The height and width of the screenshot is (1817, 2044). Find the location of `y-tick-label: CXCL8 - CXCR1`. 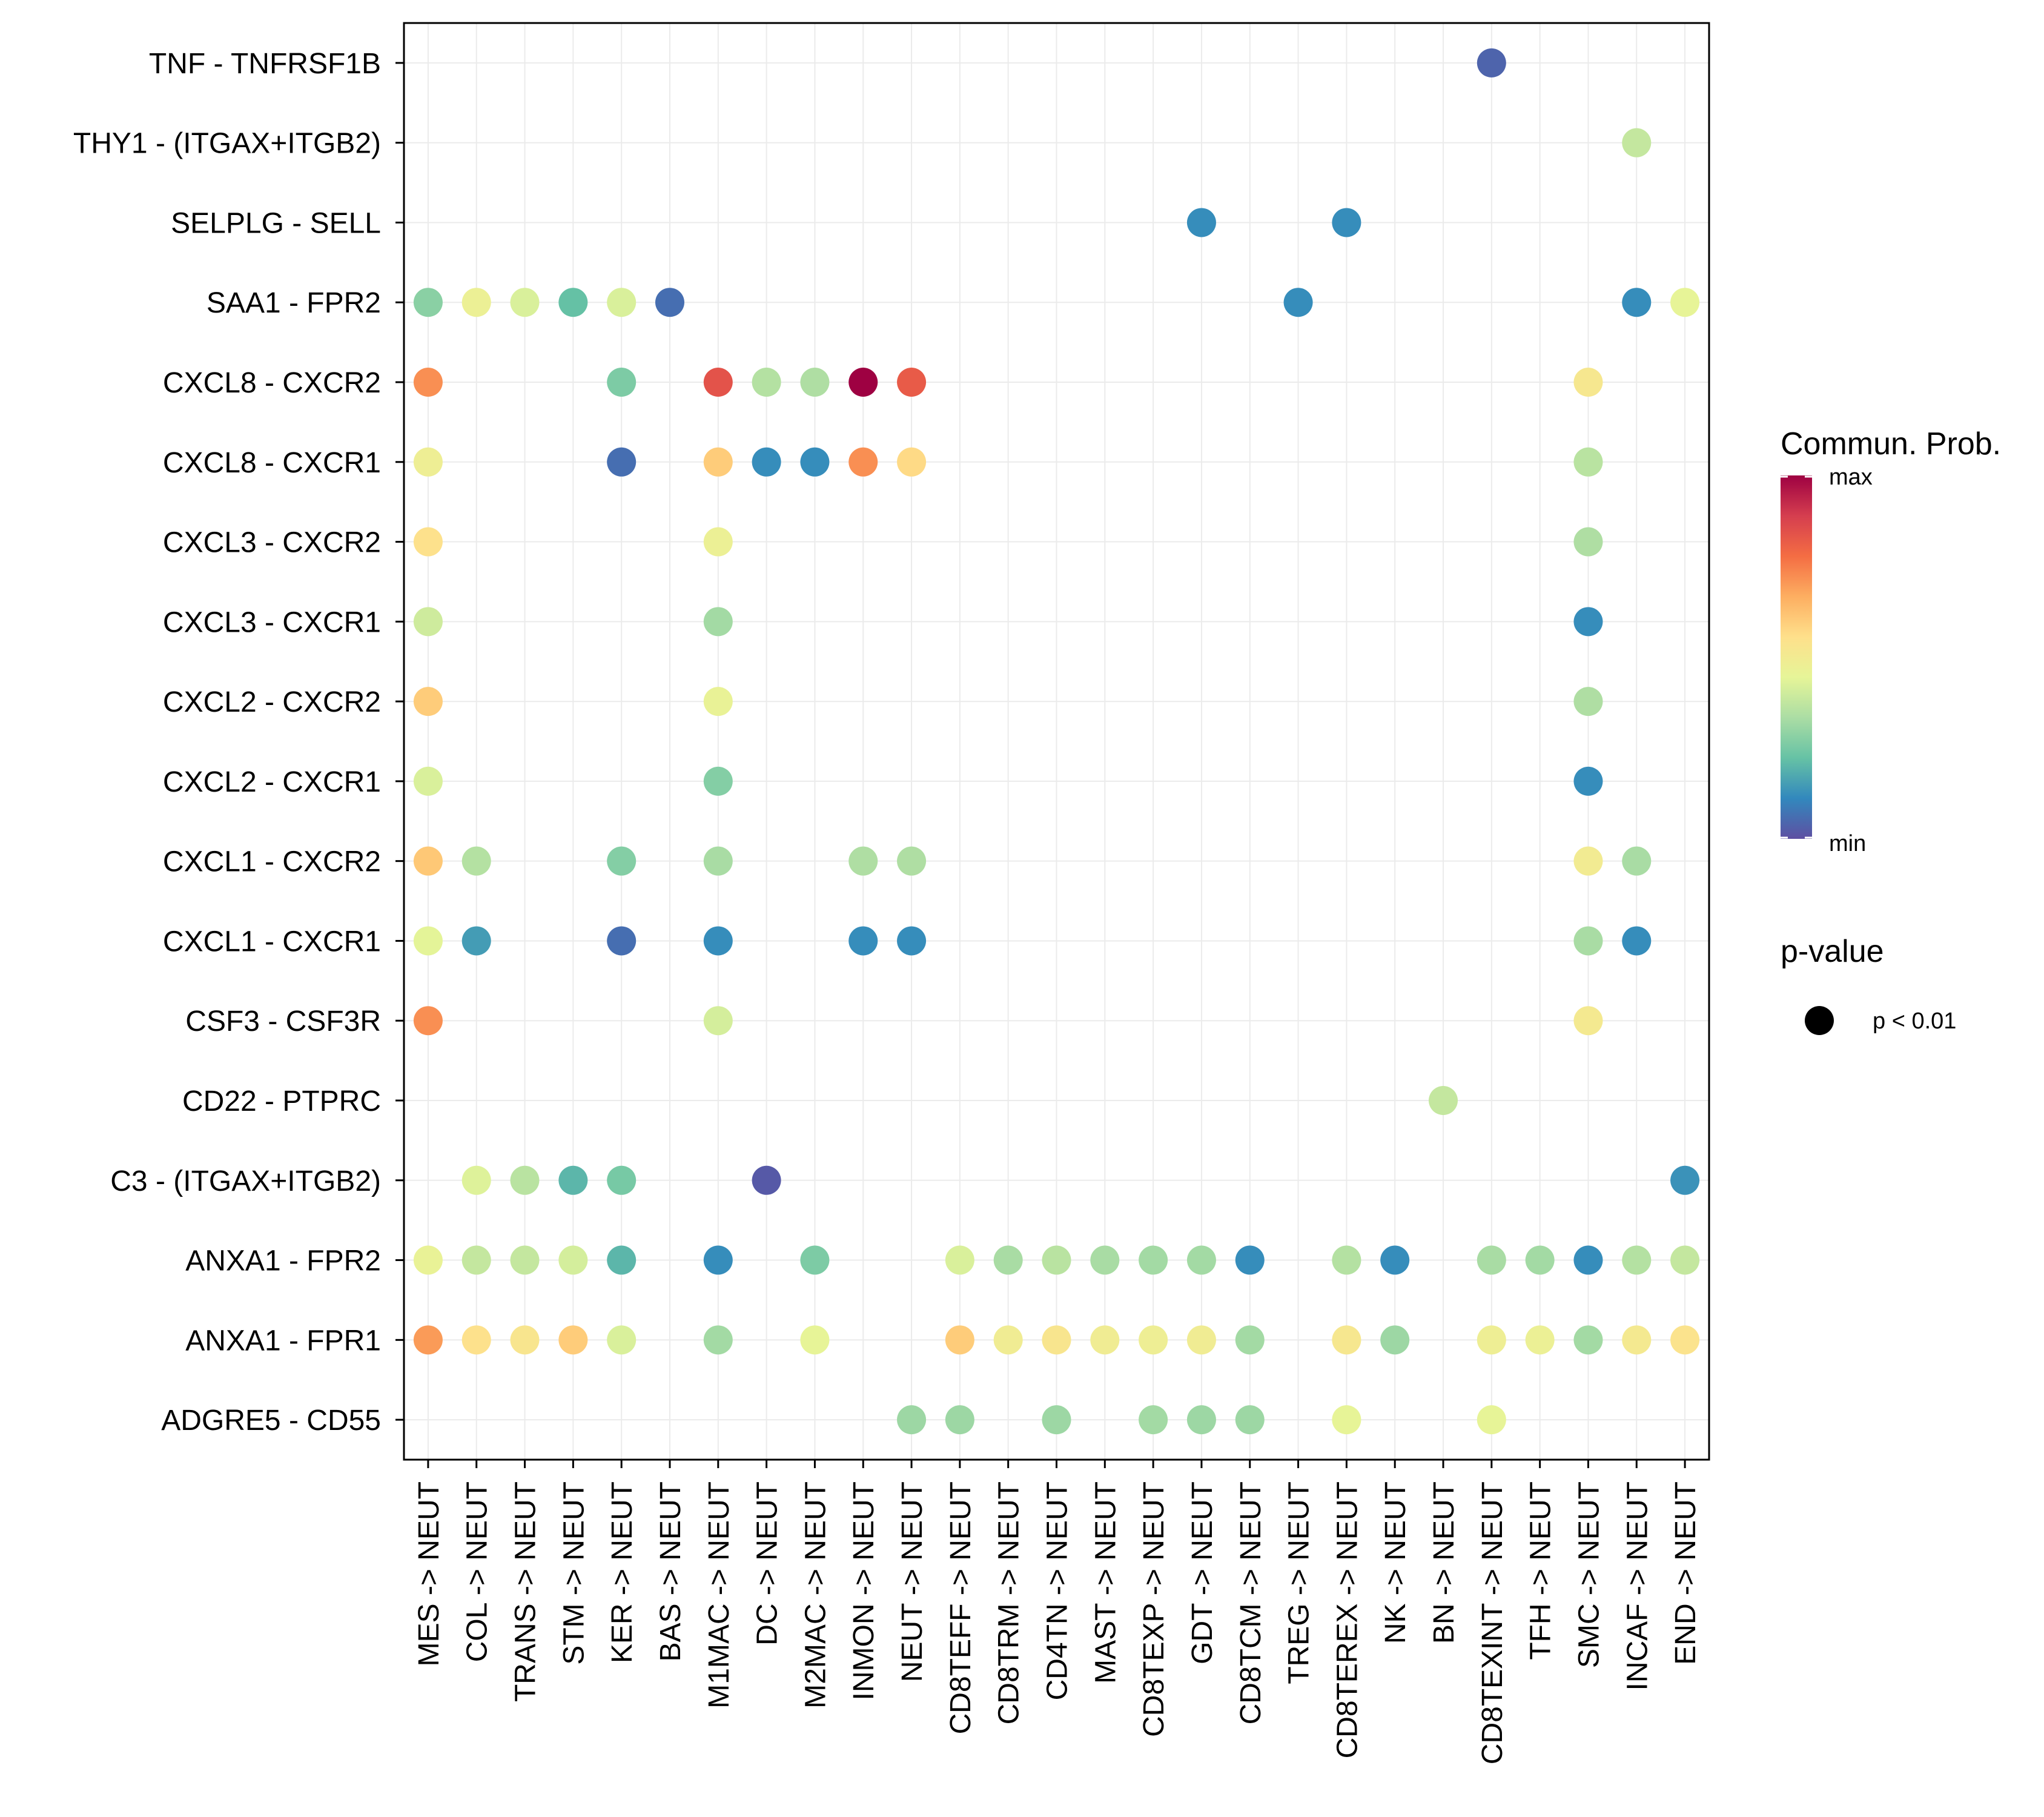

y-tick-label: CXCL8 - CXCR1 is located at coordinates (272, 463).